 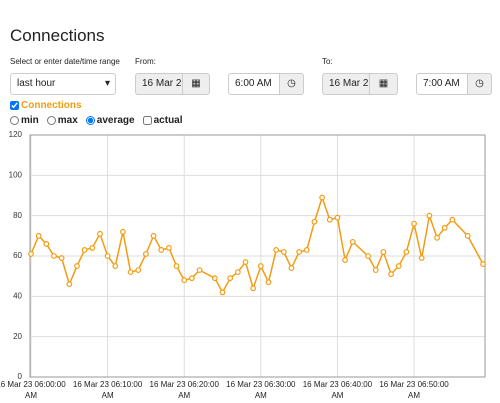 I want to click on y-tick-label: 60, so click(x=17, y=255).